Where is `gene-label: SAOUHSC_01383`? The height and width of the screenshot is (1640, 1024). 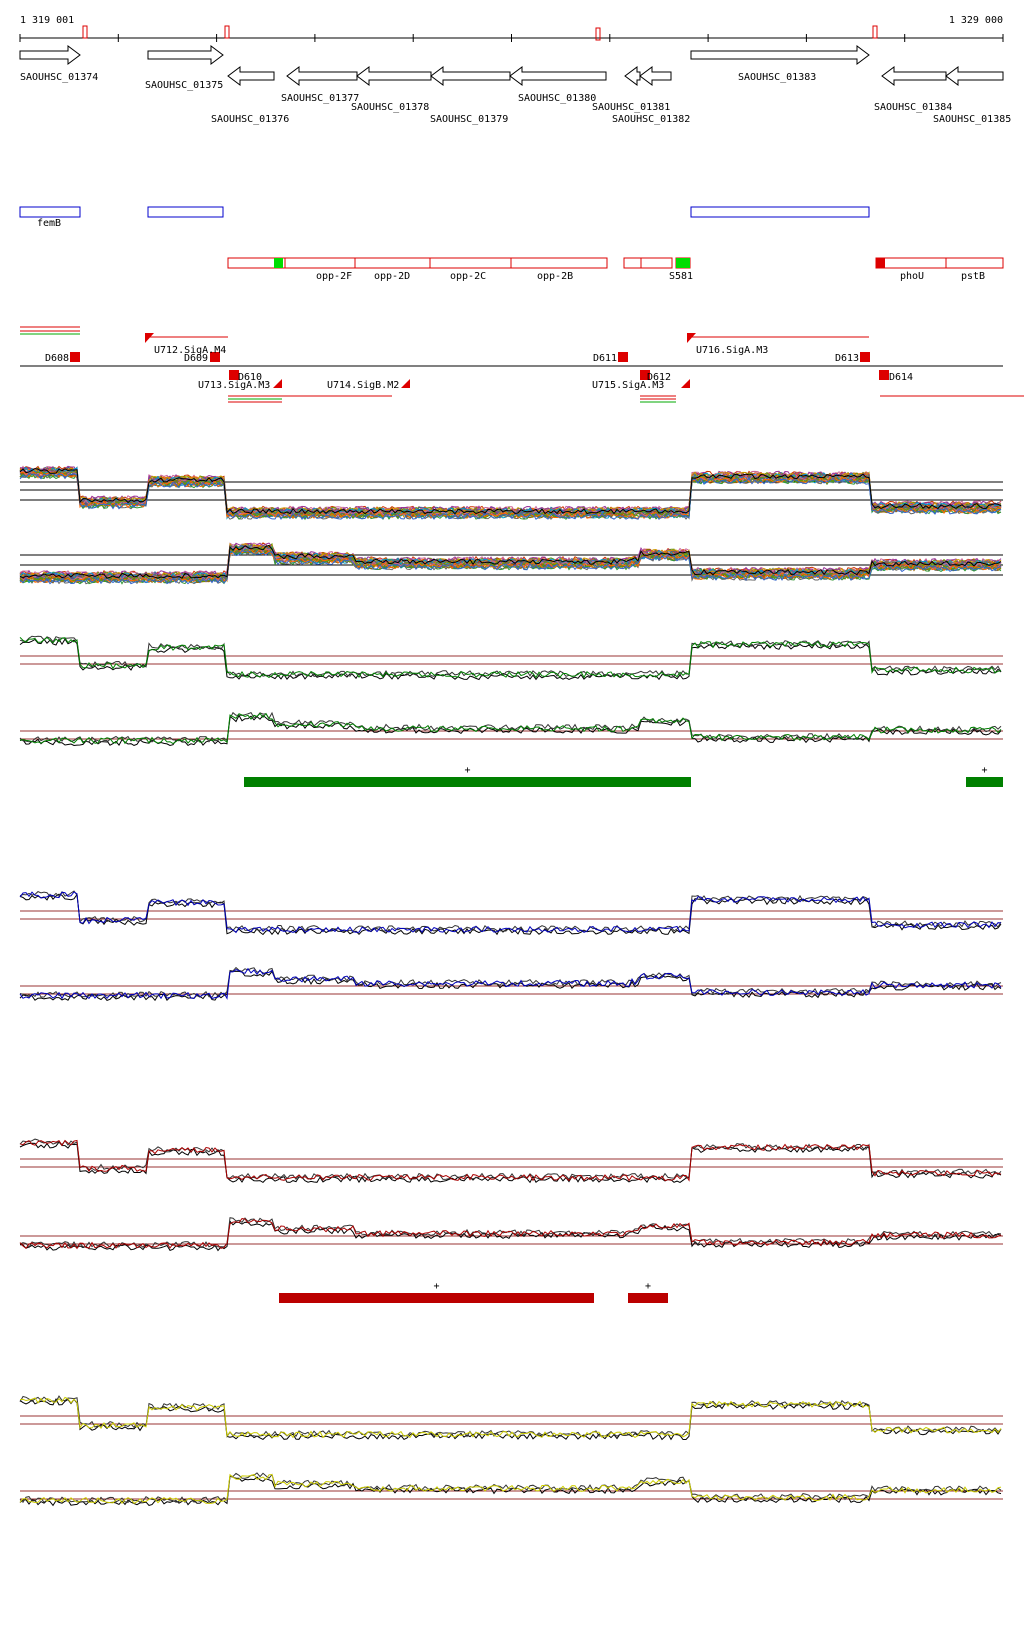 gene-label: SAOUHSC_01383 is located at coordinates (777, 77).